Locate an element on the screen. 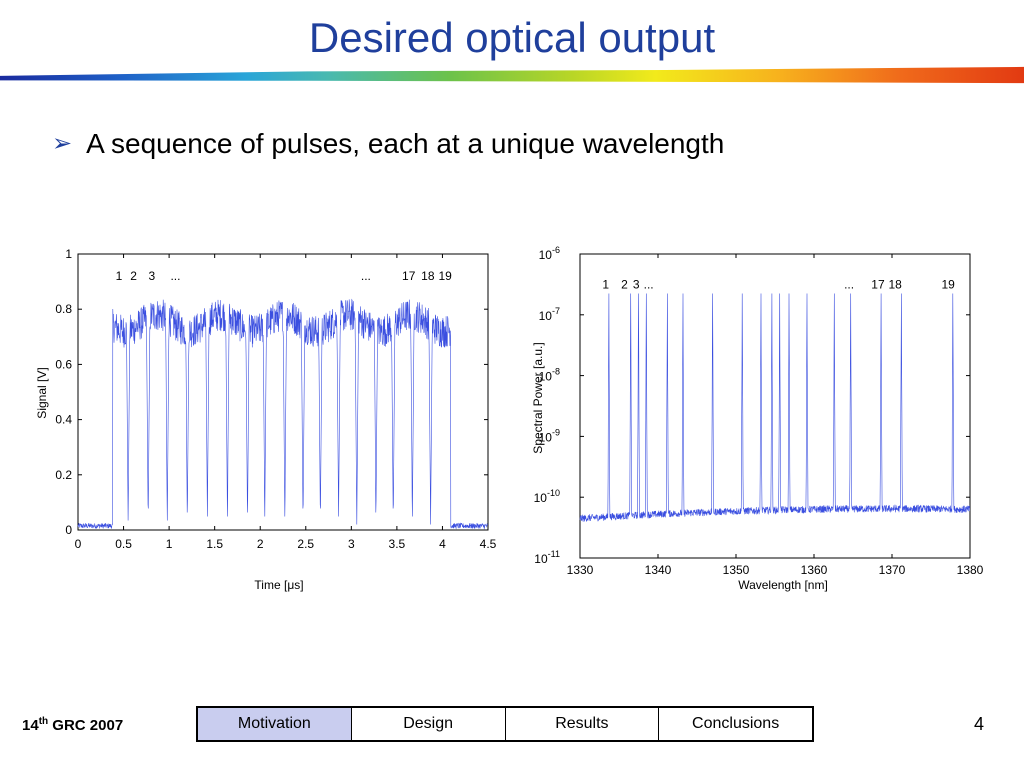 This screenshot has height=768, width=1024. x-tick-label: 1.5 is located at coordinates (214, 544).